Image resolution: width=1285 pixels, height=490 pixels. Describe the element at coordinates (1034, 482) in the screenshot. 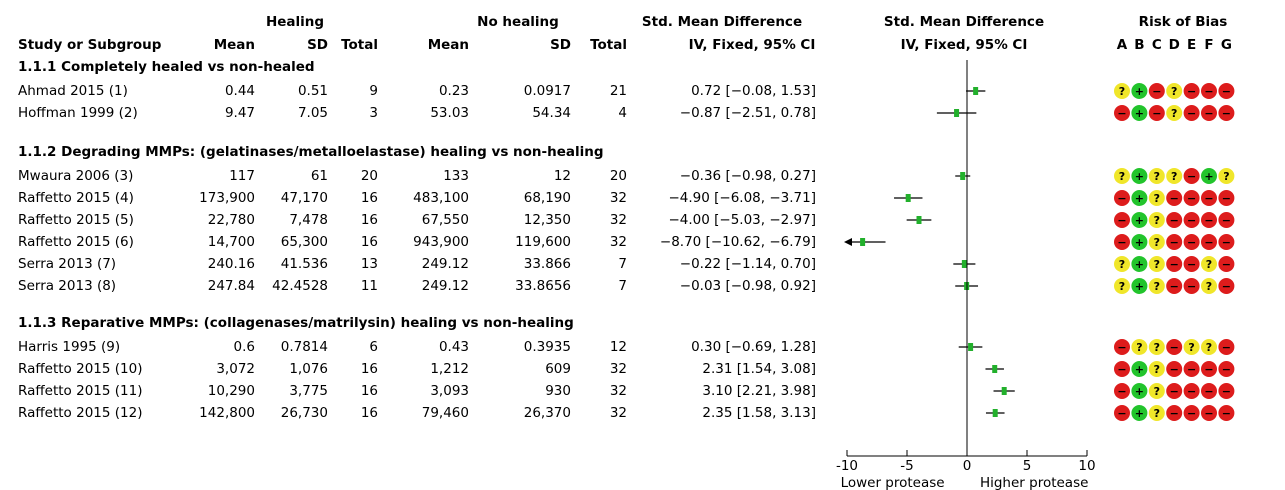

I see `x-label: Higher protease` at that location.